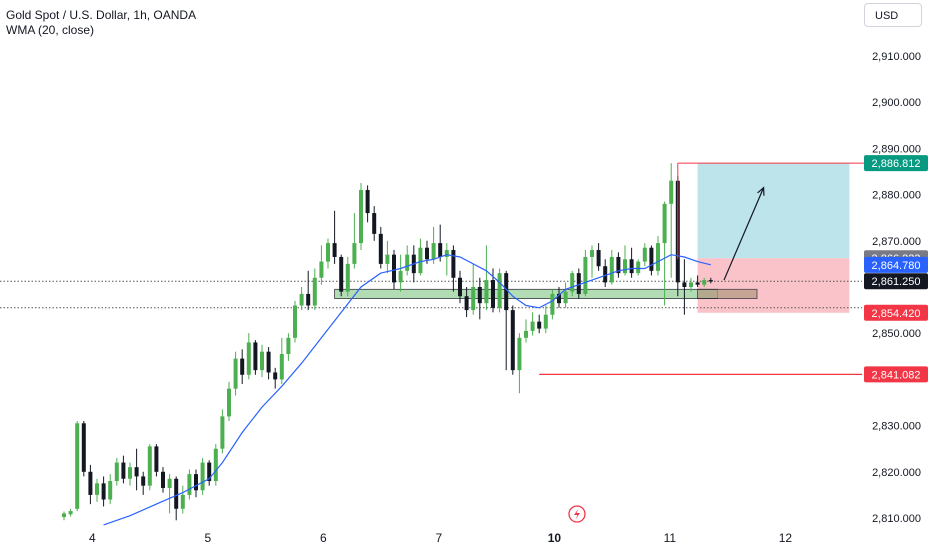 This screenshot has width=932, height=555. What do you see at coordinates (727, 293) in the screenshot?
I see `entry-zone-box` at bounding box center [727, 293].